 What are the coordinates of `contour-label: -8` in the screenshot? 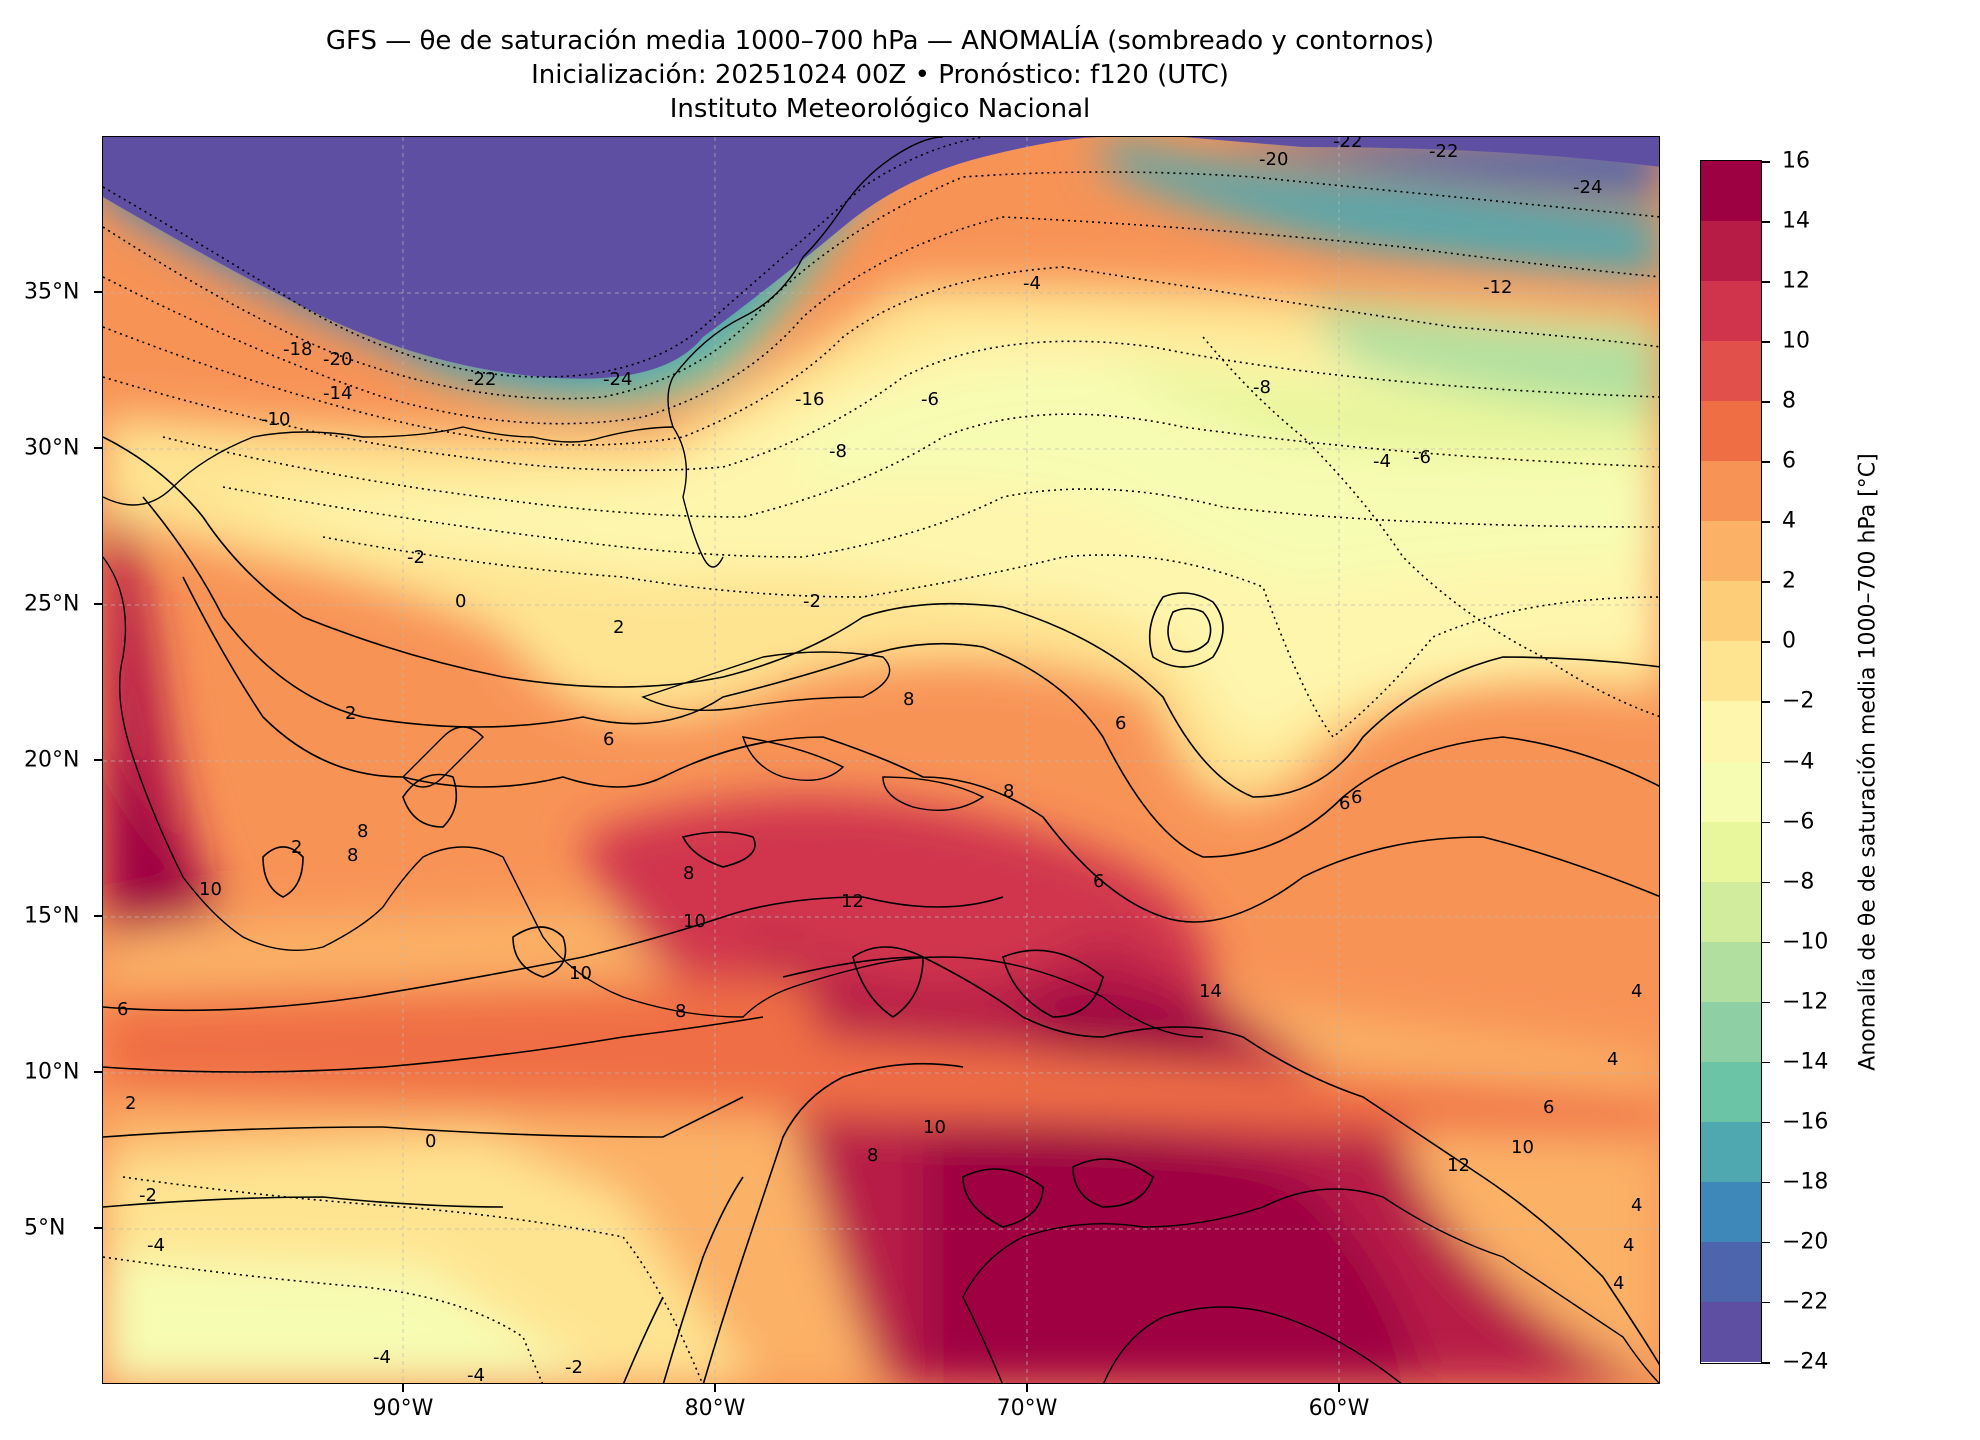 It's located at (838, 451).